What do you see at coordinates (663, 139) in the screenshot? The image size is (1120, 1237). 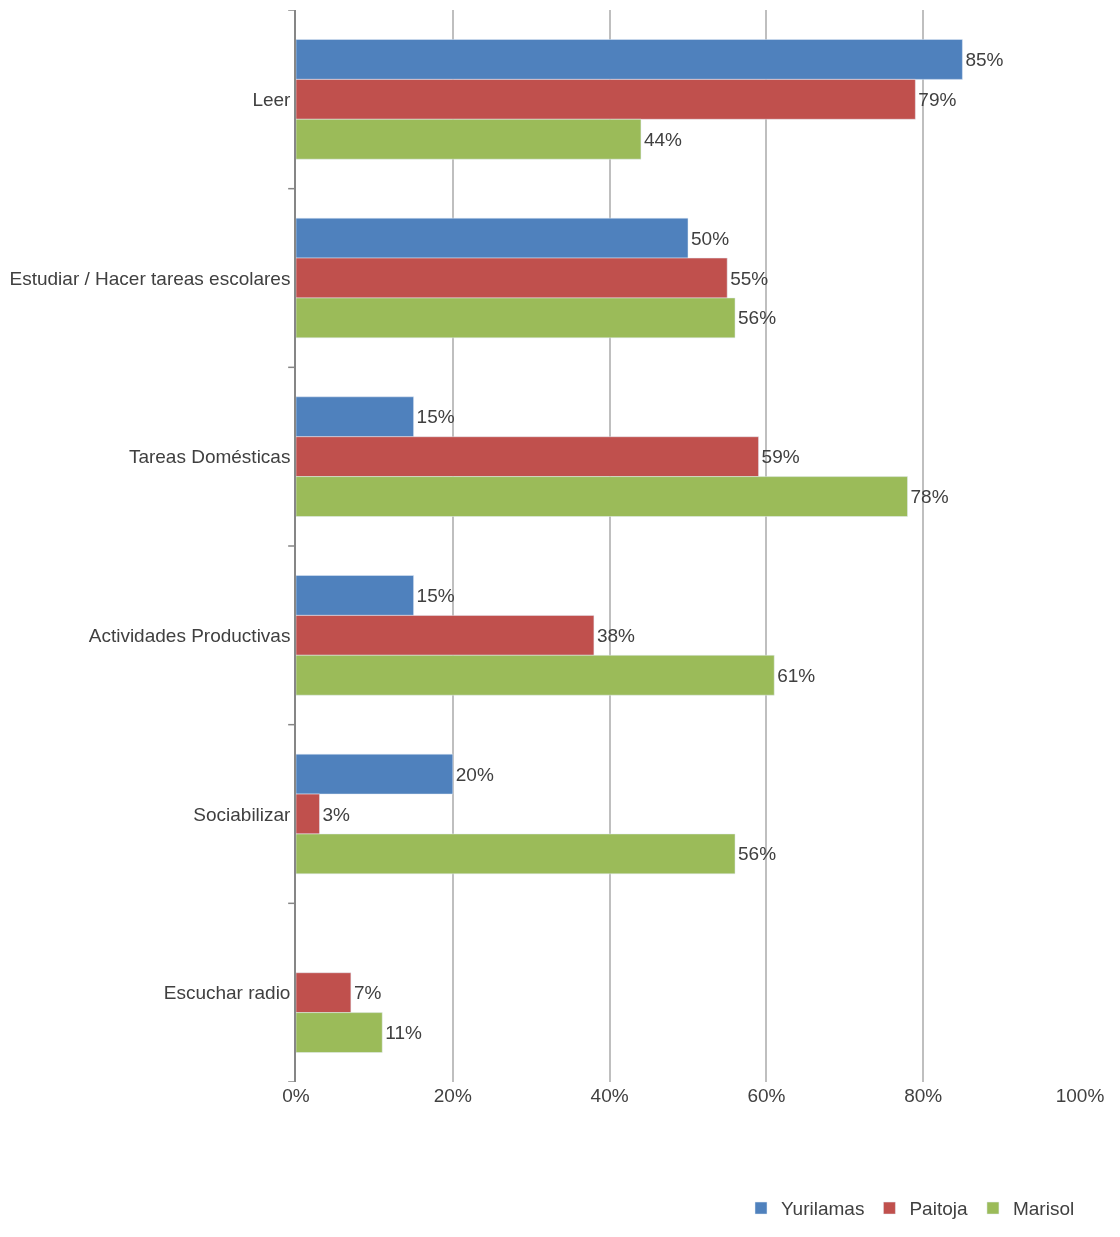 I see `data-label: 44%` at bounding box center [663, 139].